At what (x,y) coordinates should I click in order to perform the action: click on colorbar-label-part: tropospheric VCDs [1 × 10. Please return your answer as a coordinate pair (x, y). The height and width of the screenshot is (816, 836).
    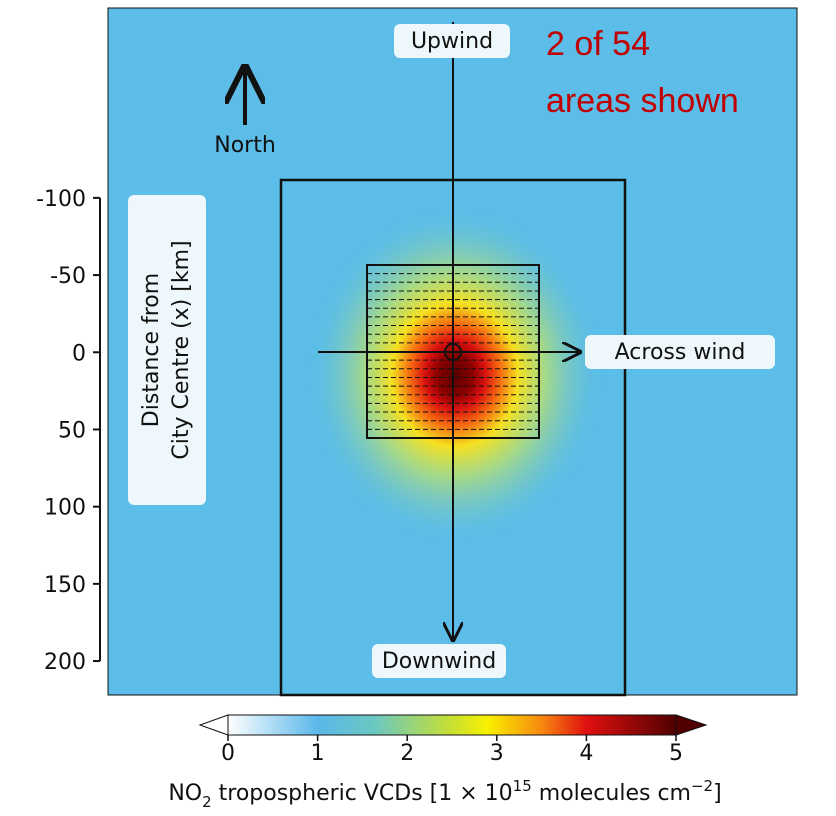
    Looking at the image, I should click on (362, 793).